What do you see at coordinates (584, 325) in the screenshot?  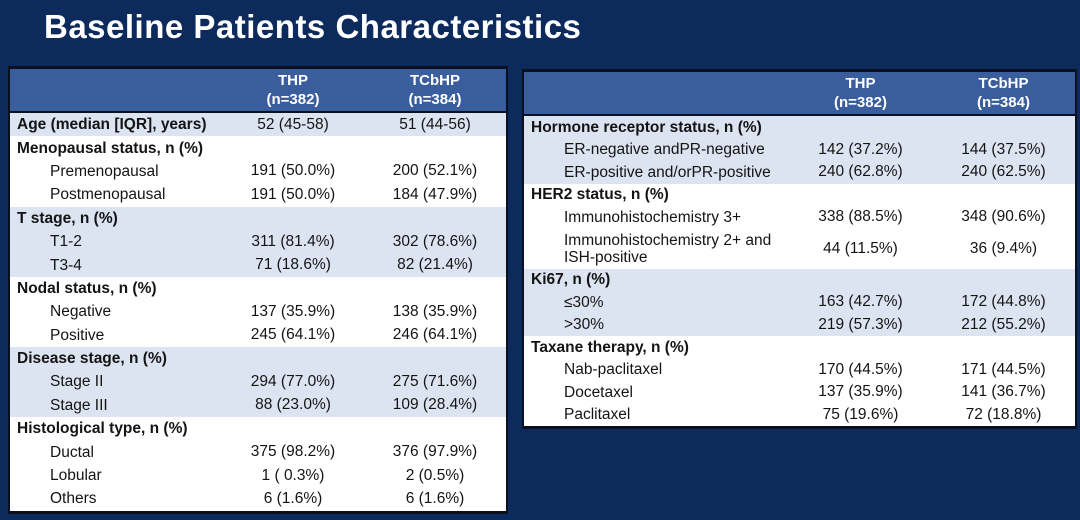 I see `row-label: >30%` at bounding box center [584, 325].